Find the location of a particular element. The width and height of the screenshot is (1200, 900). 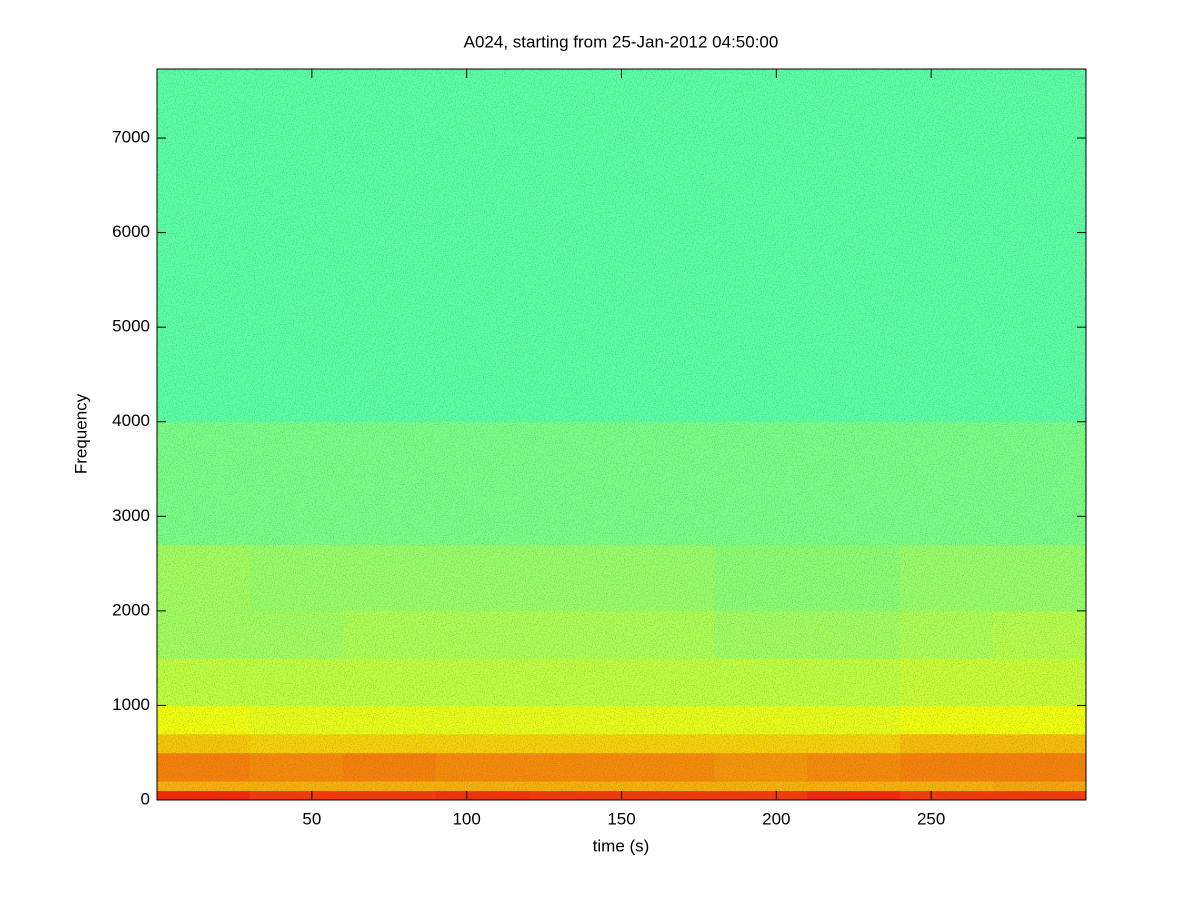

x-tick-label: 150 is located at coordinates (621, 818).